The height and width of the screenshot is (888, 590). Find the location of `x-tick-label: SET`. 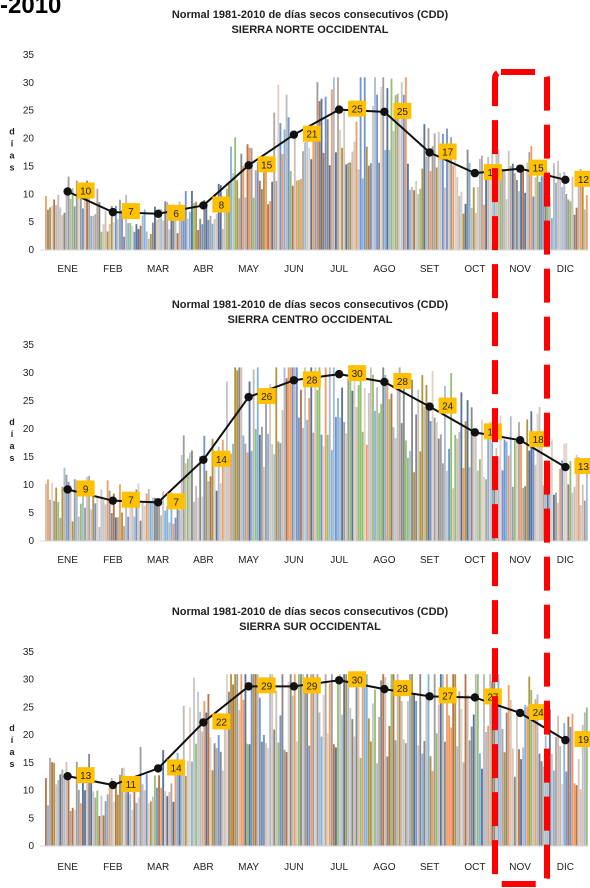

x-tick-label: SET is located at coordinates (429, 269).